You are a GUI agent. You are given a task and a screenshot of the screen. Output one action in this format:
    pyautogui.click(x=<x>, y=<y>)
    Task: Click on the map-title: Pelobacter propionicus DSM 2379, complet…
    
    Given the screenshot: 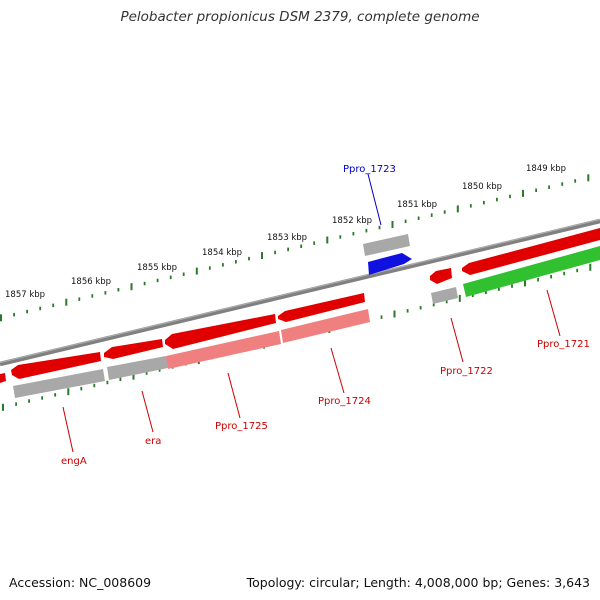 What is the action you would take?
    pyautogui.click(x=300, y=17)
    